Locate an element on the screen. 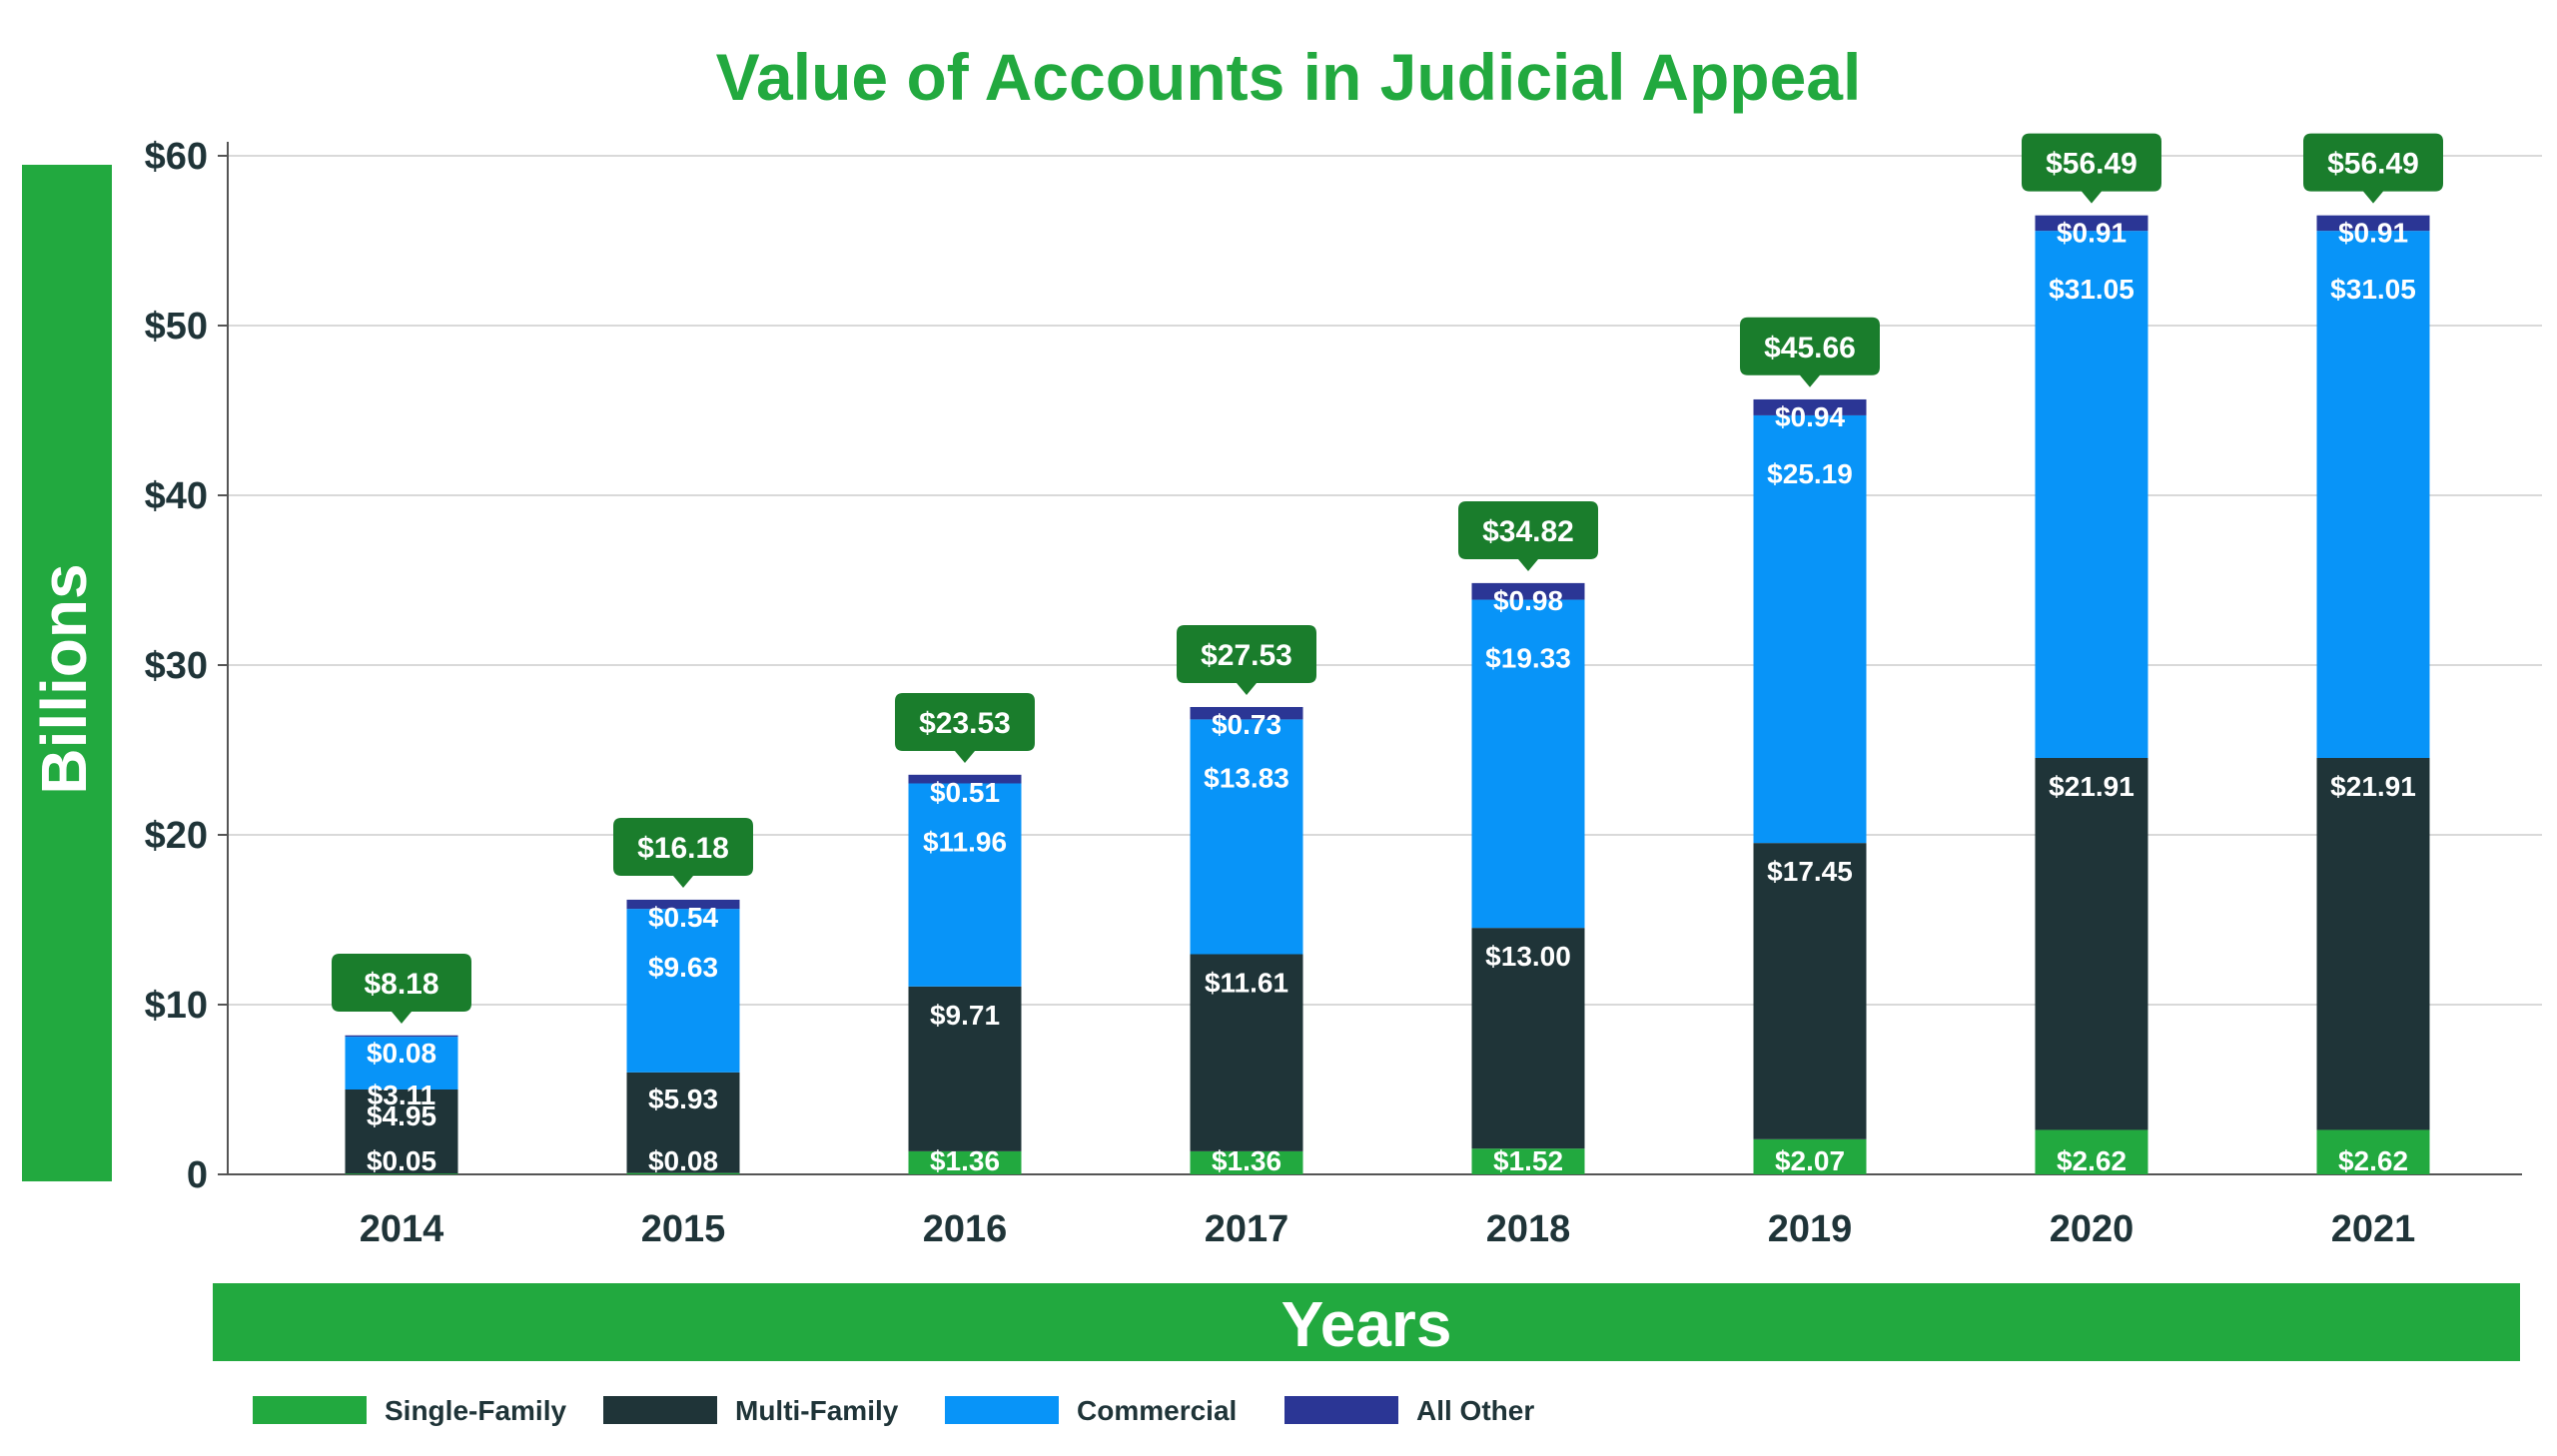  y-axis-band: Billions is located at coordinates (67, 673).